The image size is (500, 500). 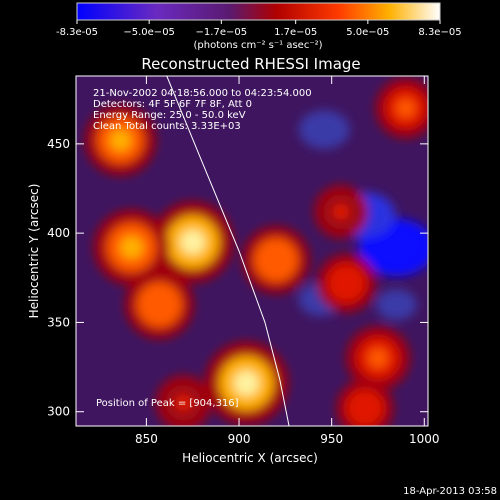 What do you see at coordinates (34, 251) in the screenshot?
I see `y-axis-label: Heliocentric Y (arcsec)` at bounding box center [34, 251].